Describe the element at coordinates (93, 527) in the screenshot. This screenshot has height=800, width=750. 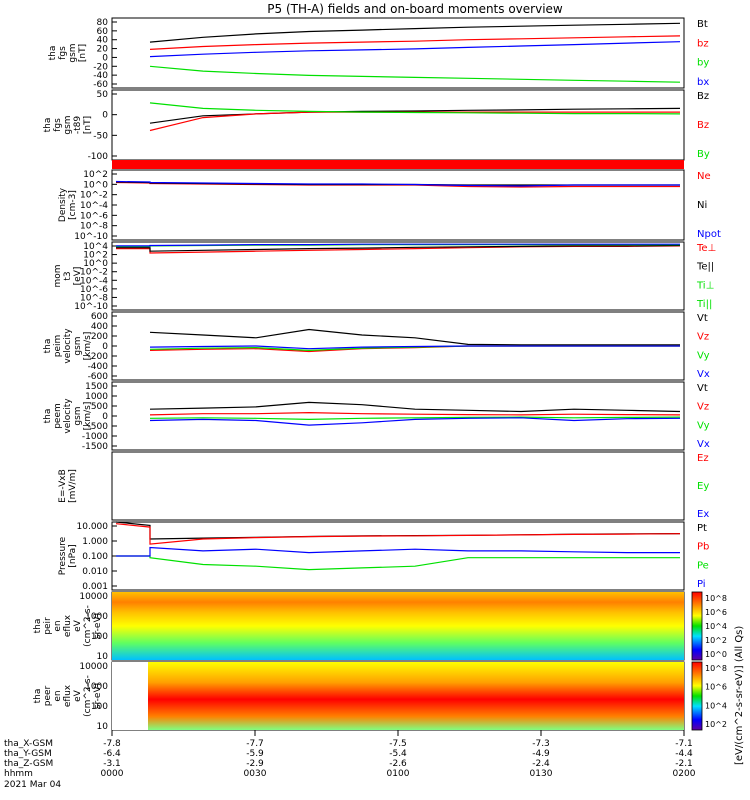
I see `y-tick-label: 10.000` at that location.